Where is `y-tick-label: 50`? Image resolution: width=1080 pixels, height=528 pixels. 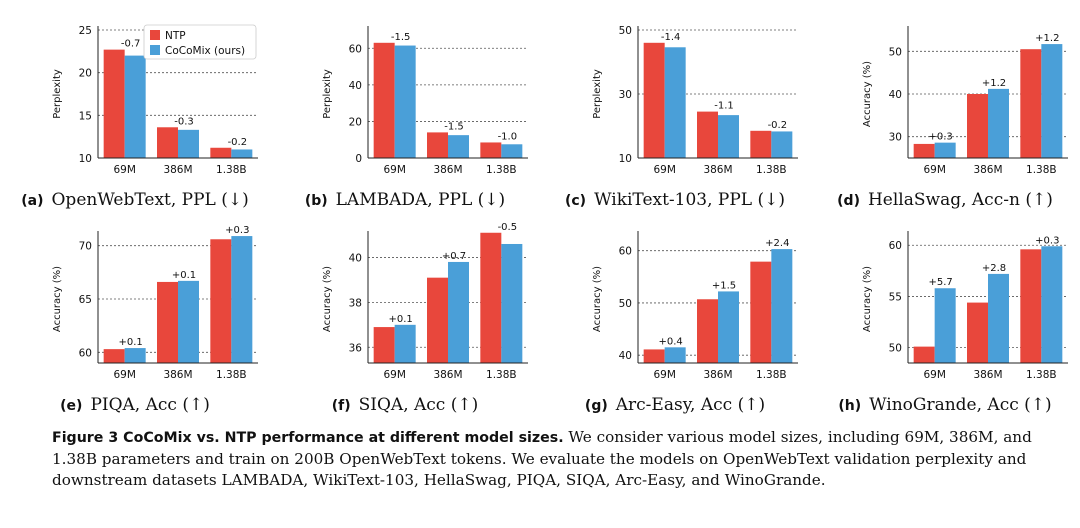
y-tick-label: 50 is located at coordinates (895, 349).